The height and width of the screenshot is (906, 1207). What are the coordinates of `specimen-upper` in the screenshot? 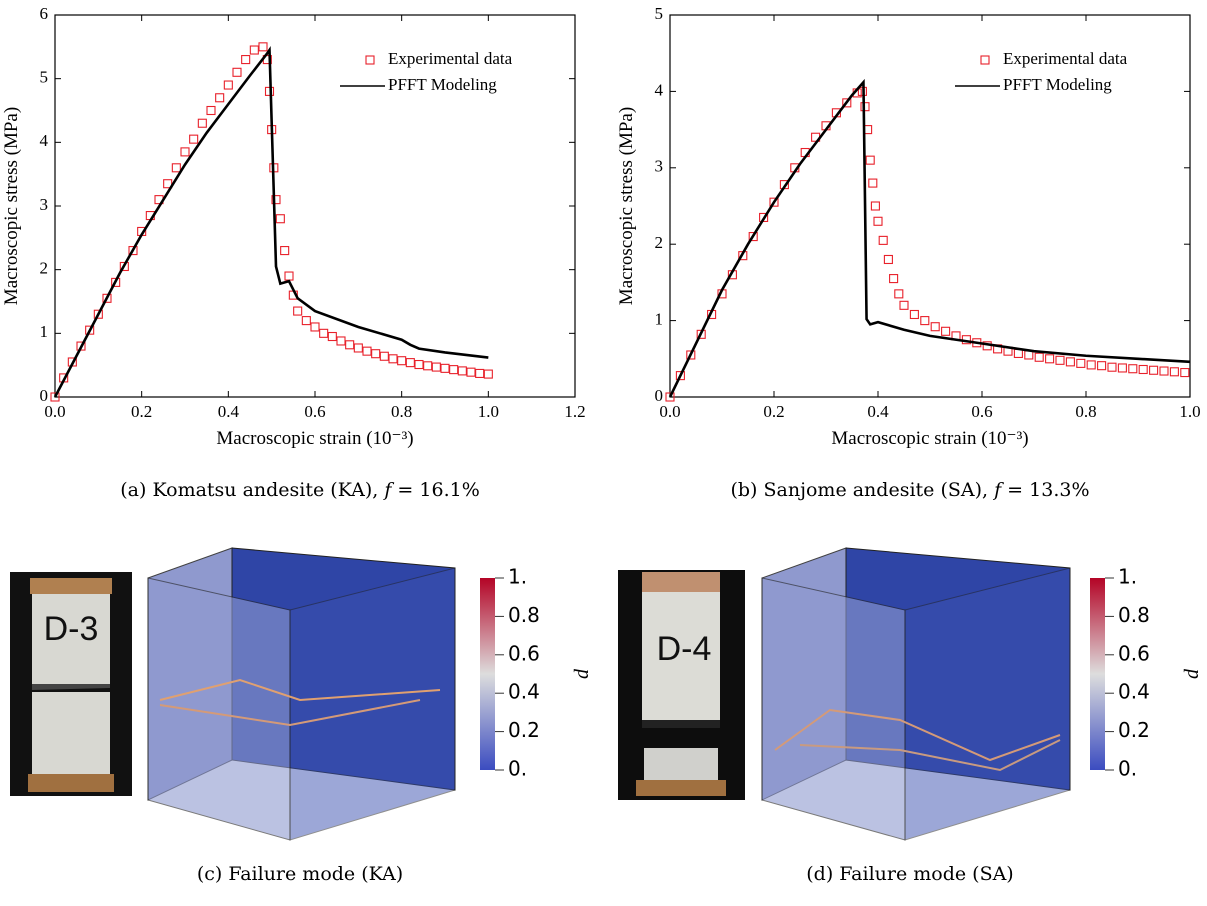 It's located at (681, 656).